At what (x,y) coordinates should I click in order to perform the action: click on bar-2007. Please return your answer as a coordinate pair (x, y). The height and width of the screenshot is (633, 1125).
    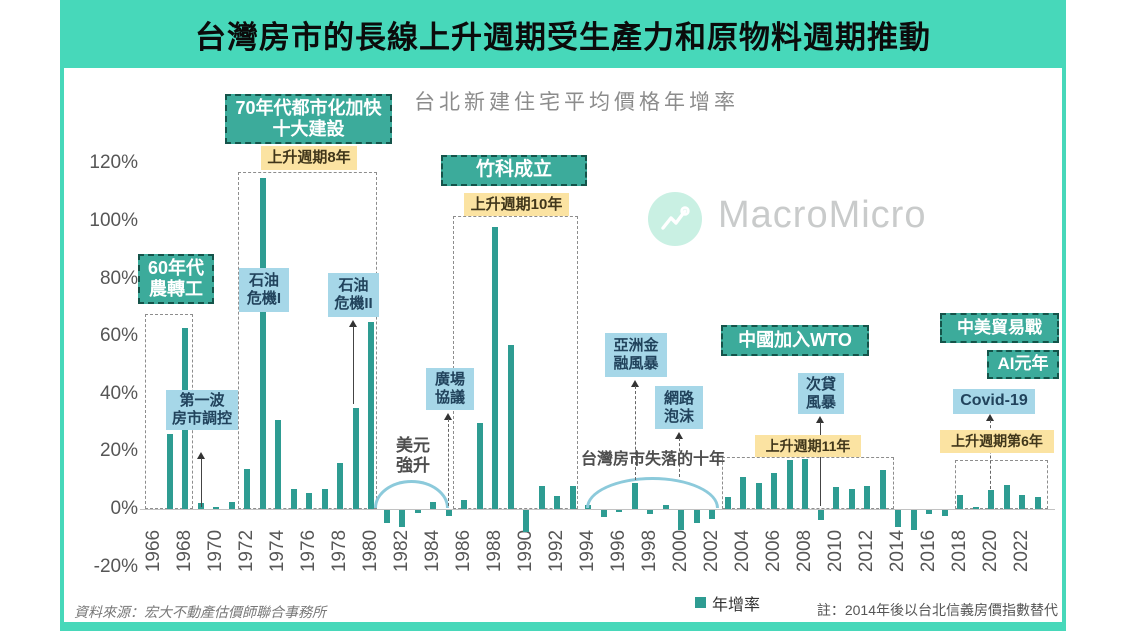
    Looking at the image, I should click on (789, 484).